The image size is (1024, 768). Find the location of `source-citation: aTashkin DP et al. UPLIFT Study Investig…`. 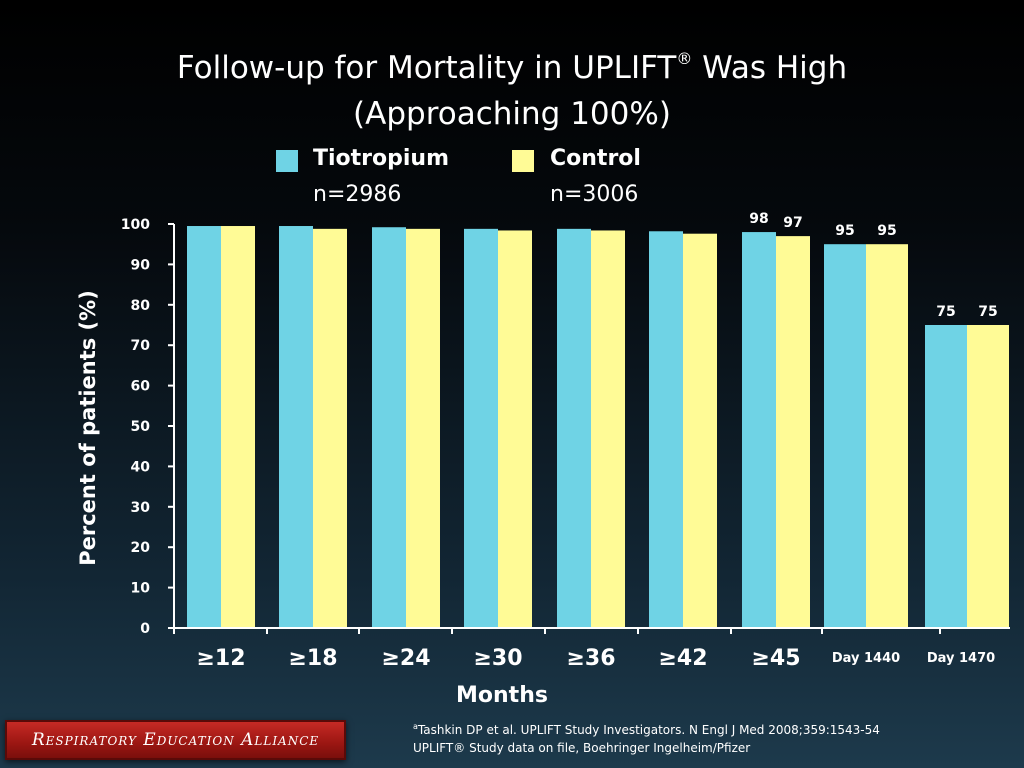

source-citation: aTashkin DP et al. UPLIFT Study Investig… is located at coordinates (646, 737).